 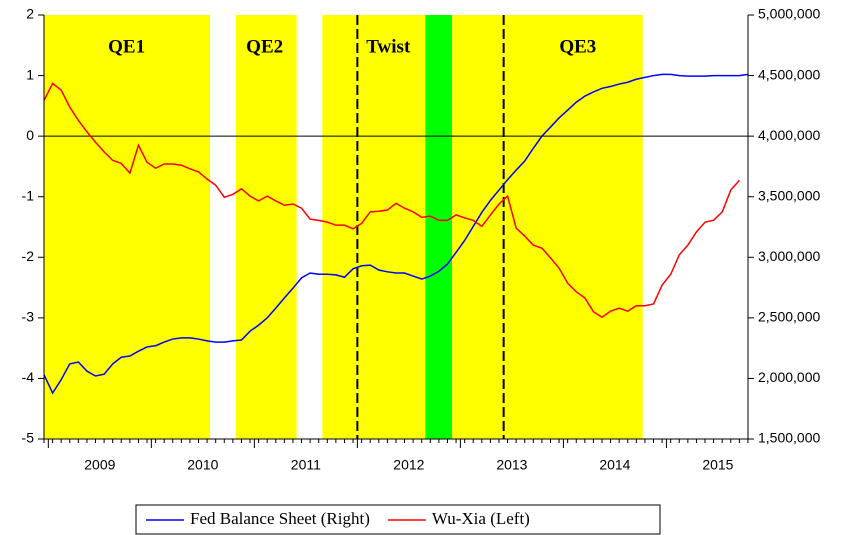 What do you see at coordinates (264, 46) in the screenshot?
I see `region-label: QE2` at bounding box center [264, 46].